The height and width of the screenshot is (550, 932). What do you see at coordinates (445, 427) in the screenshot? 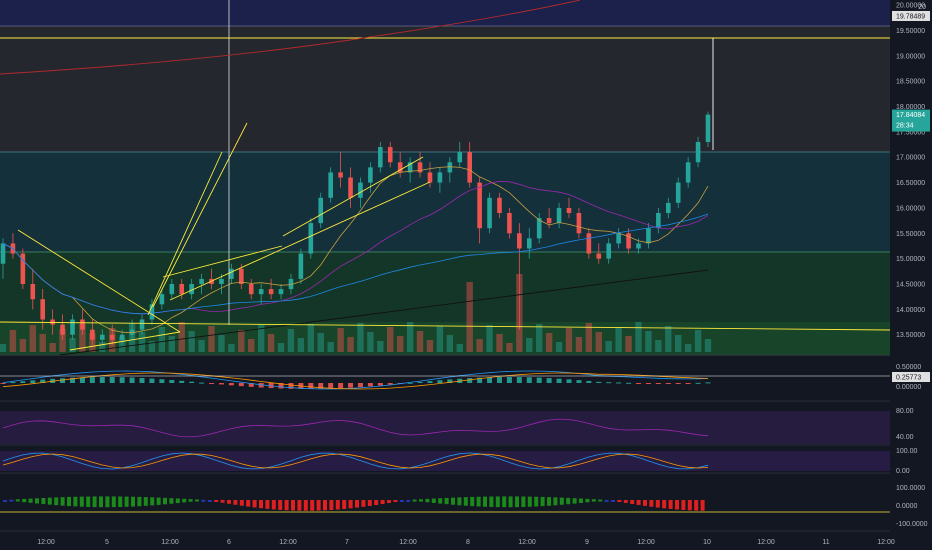
I see `rsi-band` at bounding box center [445, 427].